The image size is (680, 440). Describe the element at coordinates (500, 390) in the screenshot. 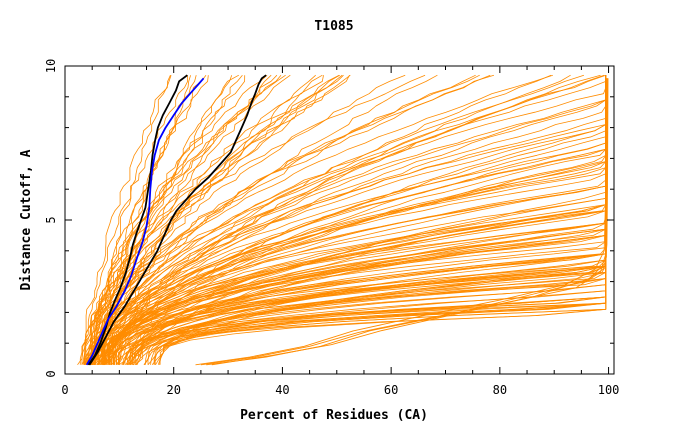

I see `x-tick-label: 80` at that location.